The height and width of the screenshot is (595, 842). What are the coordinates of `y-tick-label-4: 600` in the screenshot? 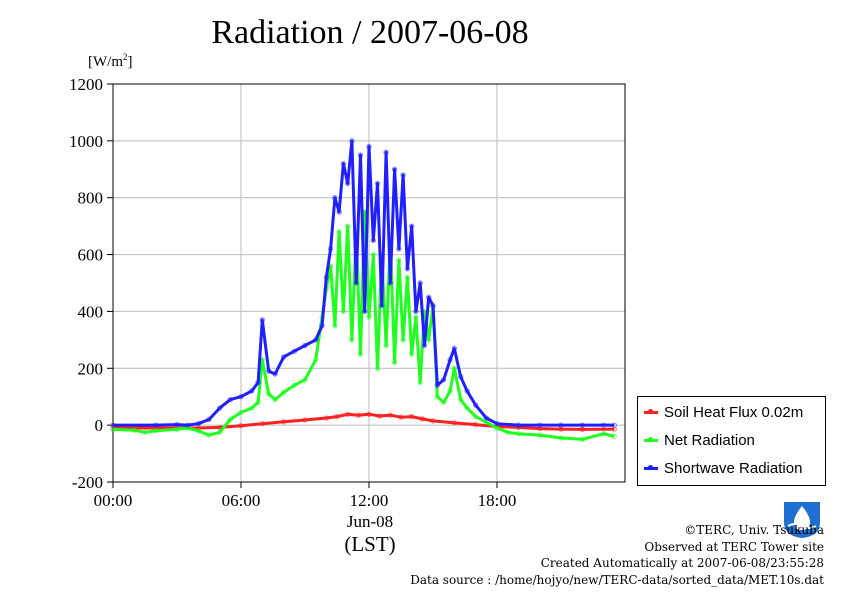 It's located at (91, 255).